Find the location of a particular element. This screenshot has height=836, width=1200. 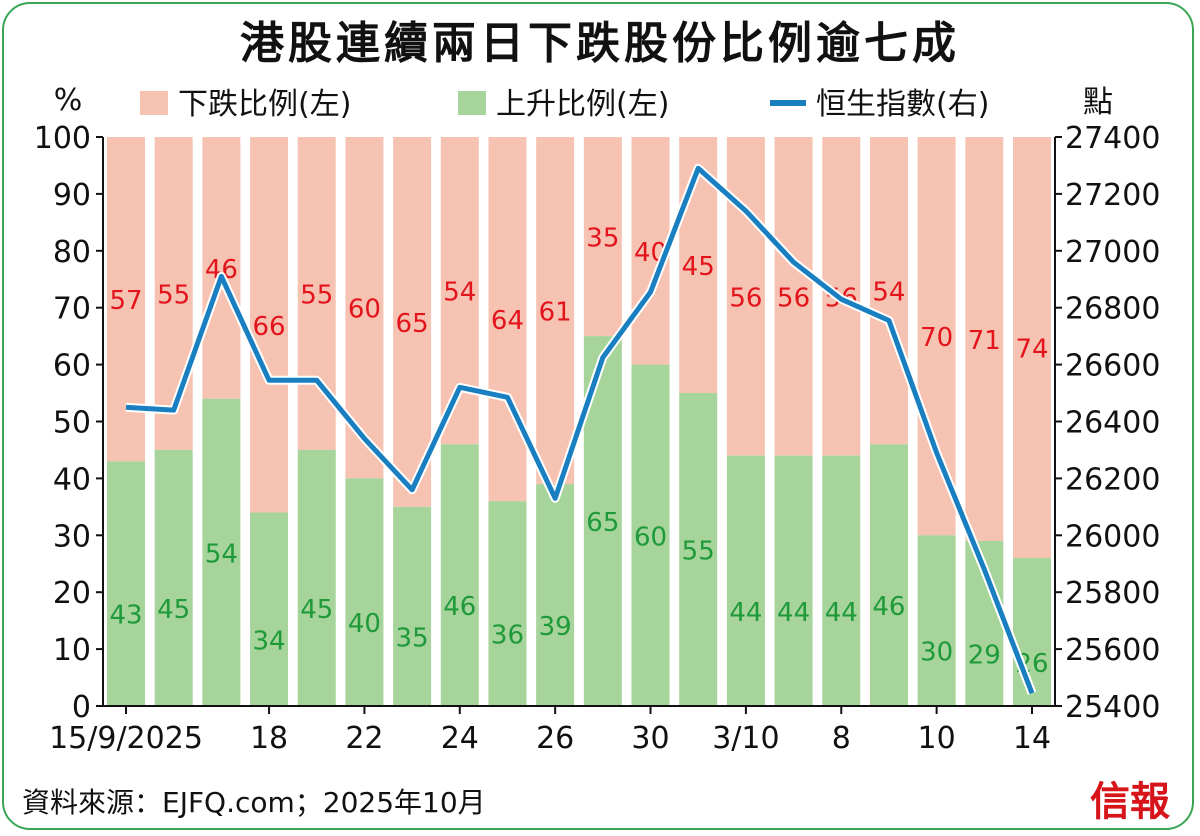

logo: 信報 is located at coordinates (1130, 801).